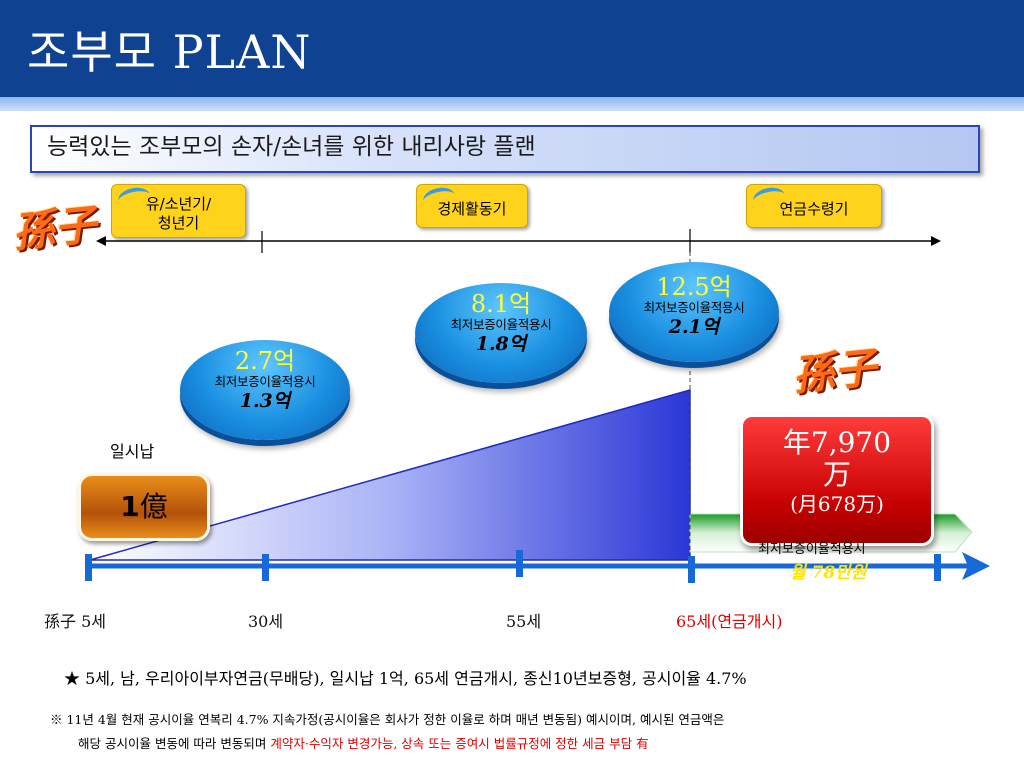 This screenshot has height=768, width=1024. I want to click on annuity-yearly-unit: 万, so click(836, 474).